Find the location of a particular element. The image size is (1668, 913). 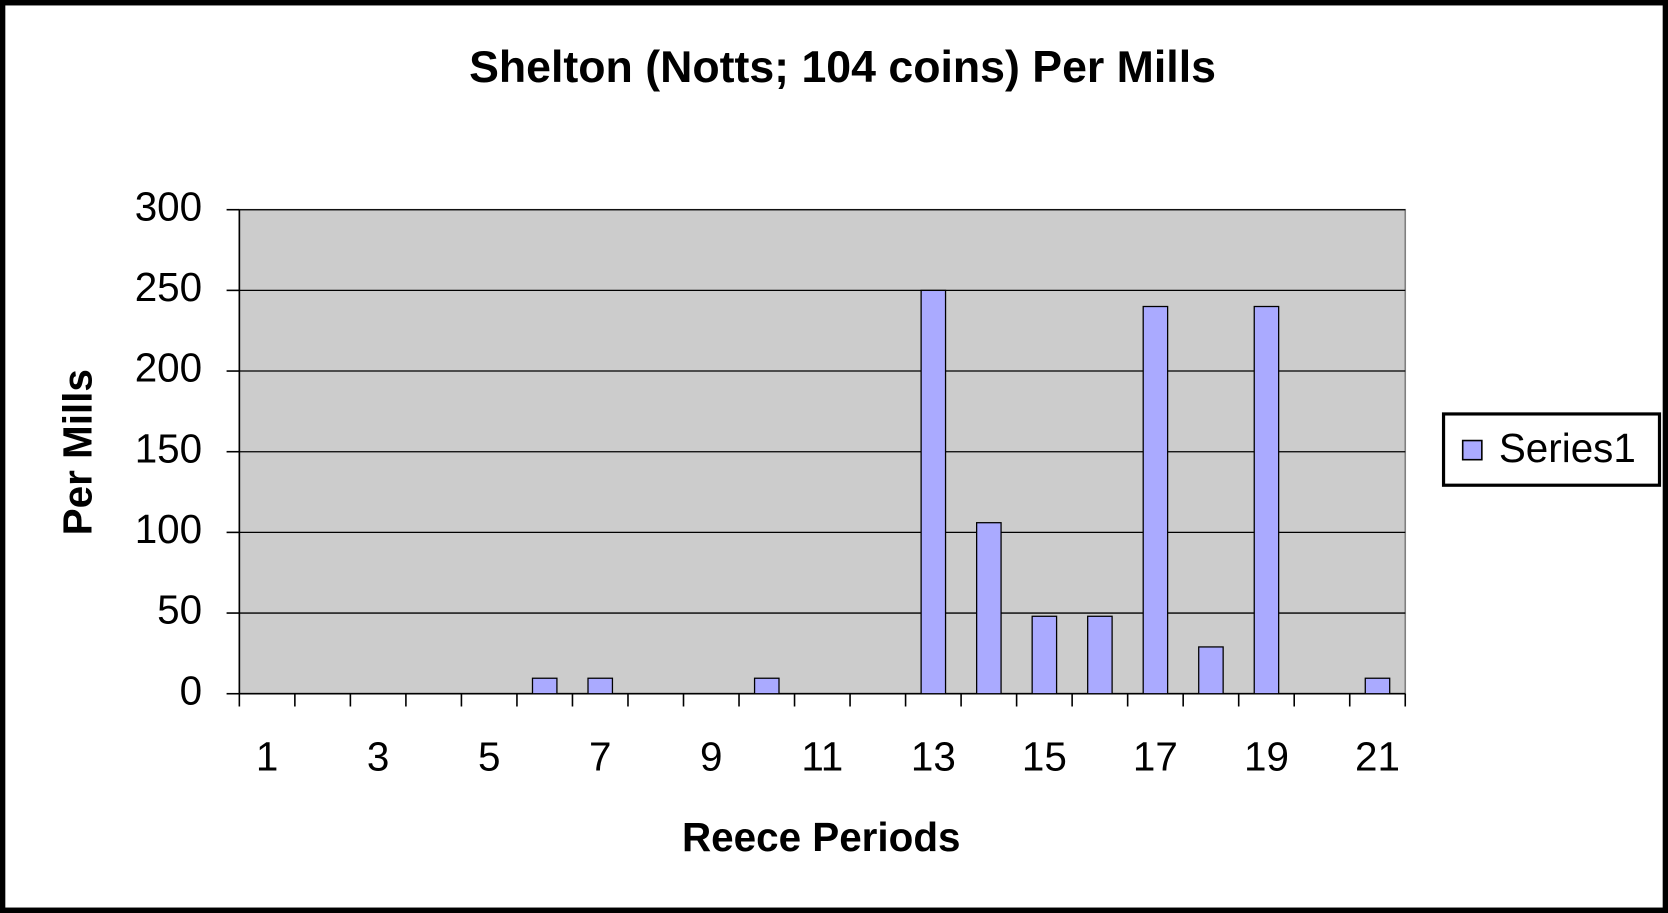

x-axis-label: Reece Periods is located at coordinates (821, 837).